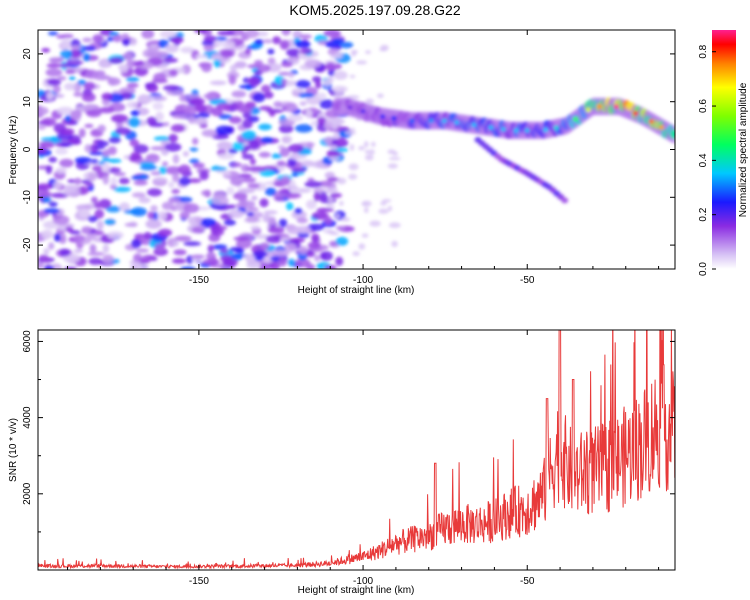  What do you see at coordinates (27, 493) in the screenshot?
I see `y-tick-label: 2000` at bounding box center [27, 493].